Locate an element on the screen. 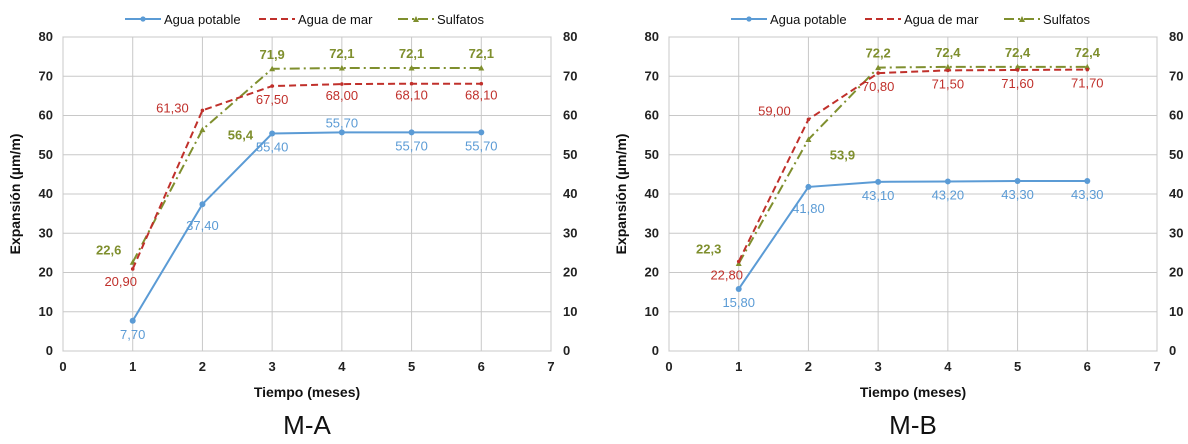 This screenshot has height=444, width=1188. data-label: 59,00 is located at coordinates (774, 110).